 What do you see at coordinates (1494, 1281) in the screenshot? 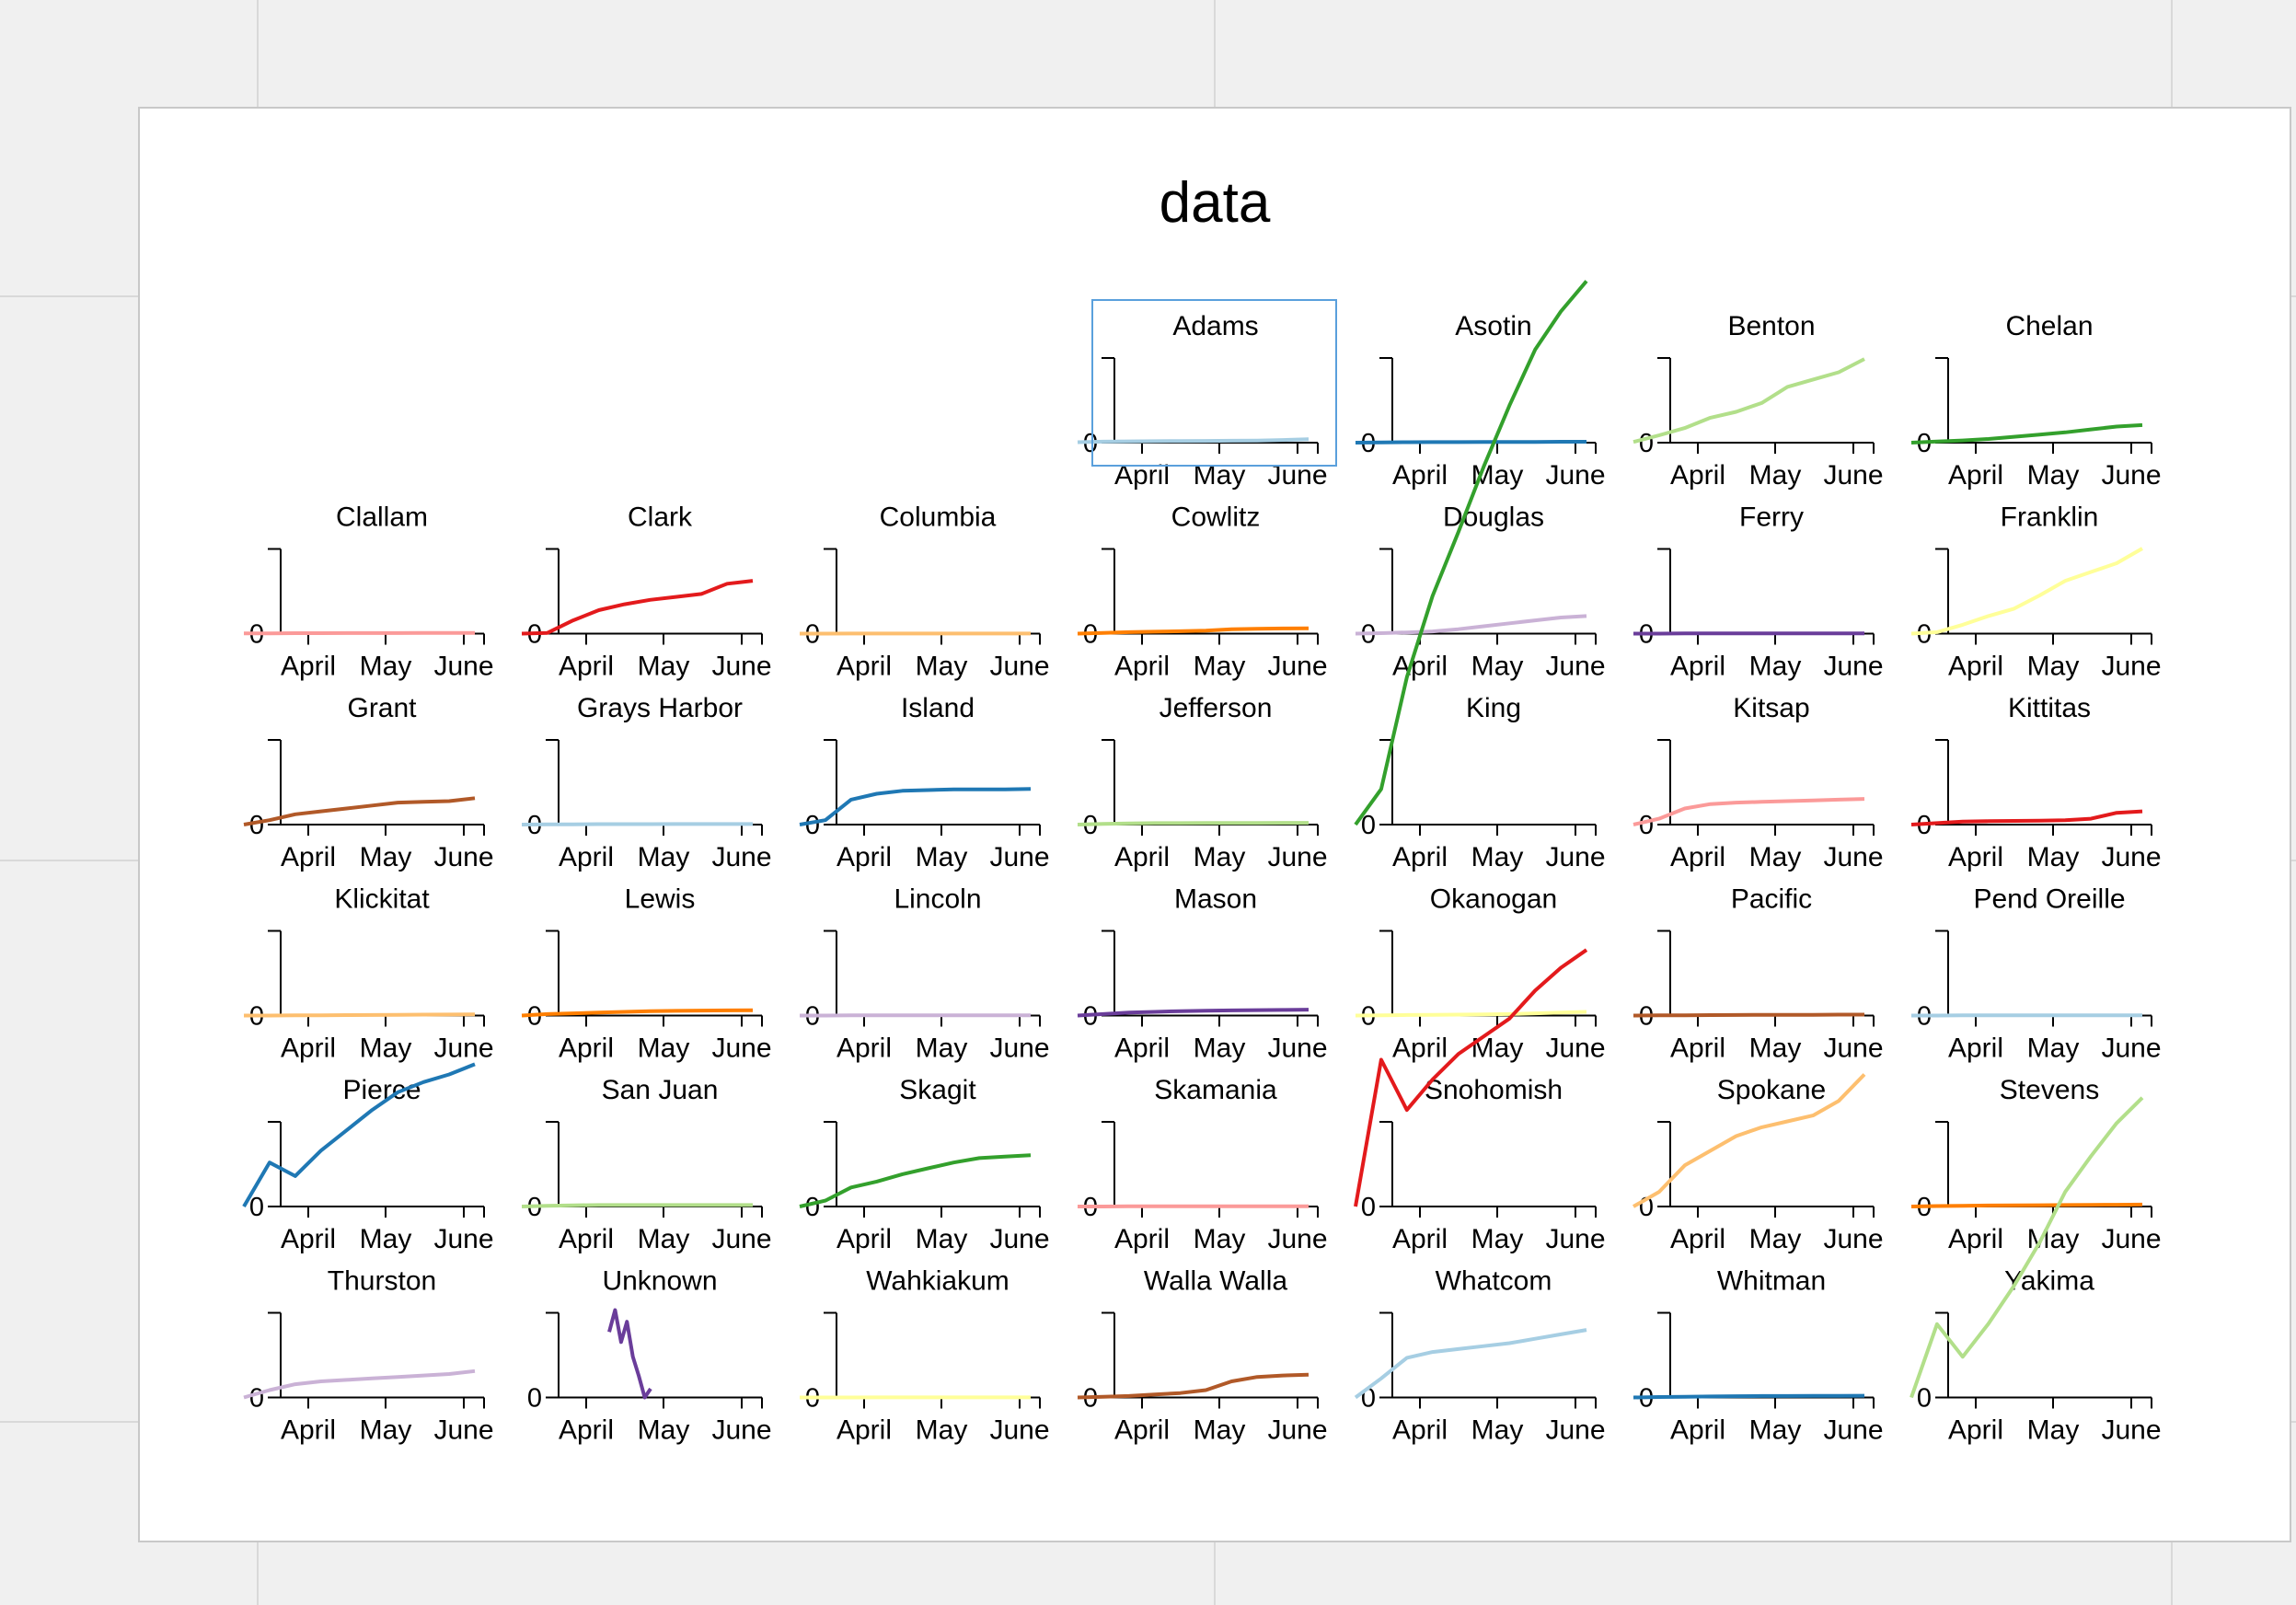
I see `facet-title: Whatcom` at bounding box center [1494, 1281].